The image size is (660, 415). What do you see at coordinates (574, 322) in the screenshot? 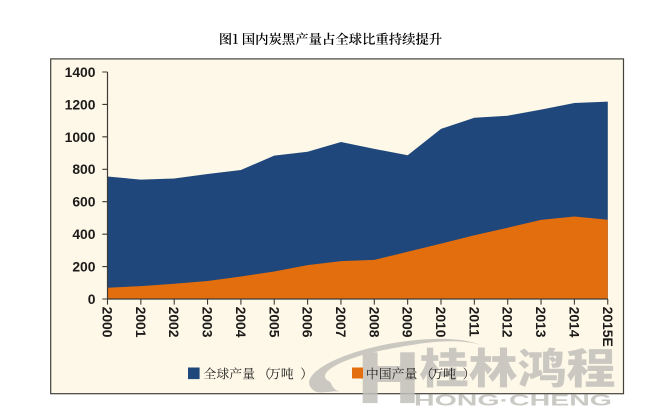
I see `svg-text: 2014` at bounding box center [574, 322].